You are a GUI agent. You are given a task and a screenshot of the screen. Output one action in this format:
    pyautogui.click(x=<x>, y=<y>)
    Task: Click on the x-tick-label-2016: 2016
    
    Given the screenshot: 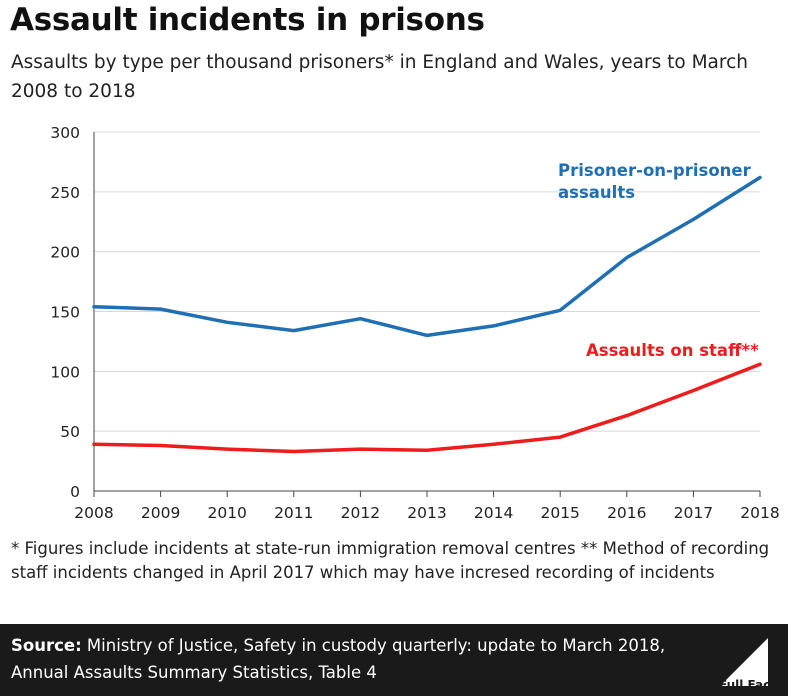 What is the action you would take?
    pyautogui.click(x=626, y=513)
    